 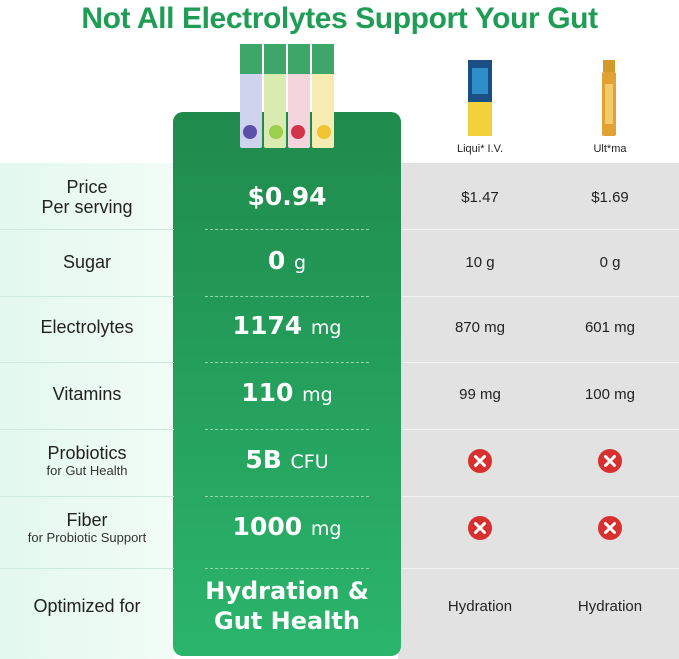 What do you see at coordinates (480, 394) in the screenshot?
I see `competitor-value: 99 mg` at bounding box center [480, 394].